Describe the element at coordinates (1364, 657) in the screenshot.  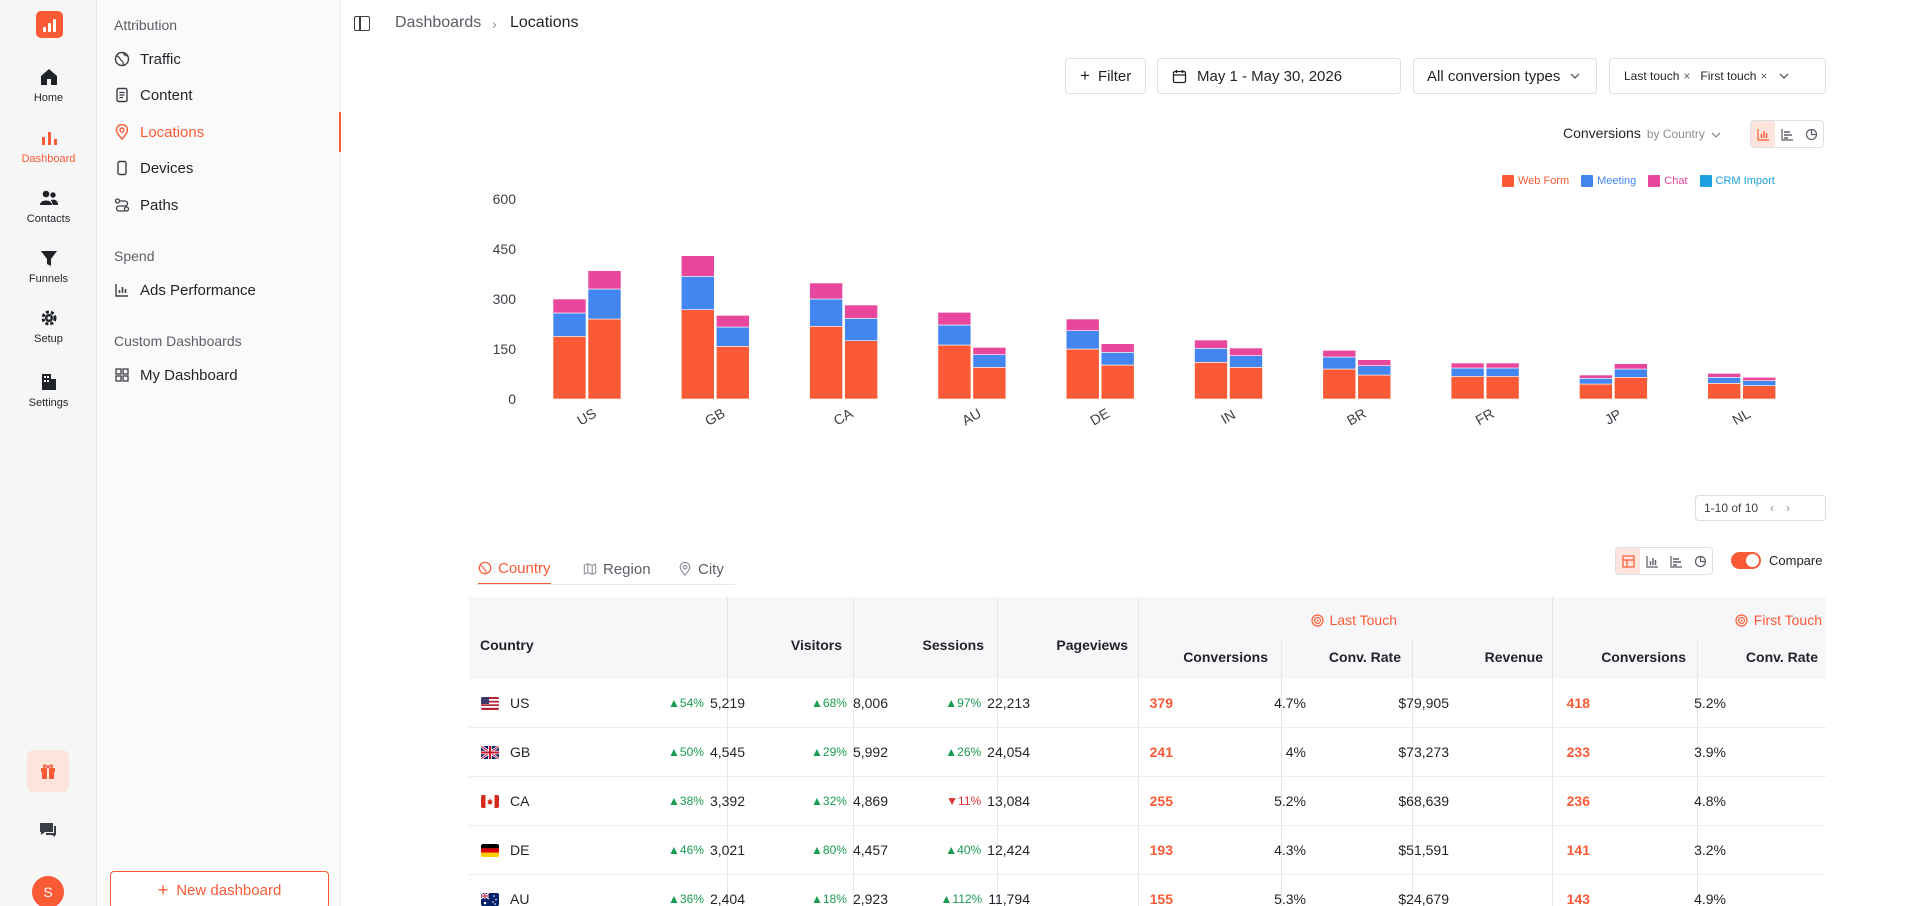
I see `col-lt-conv-rate-header: Conv. Rate` at that location.